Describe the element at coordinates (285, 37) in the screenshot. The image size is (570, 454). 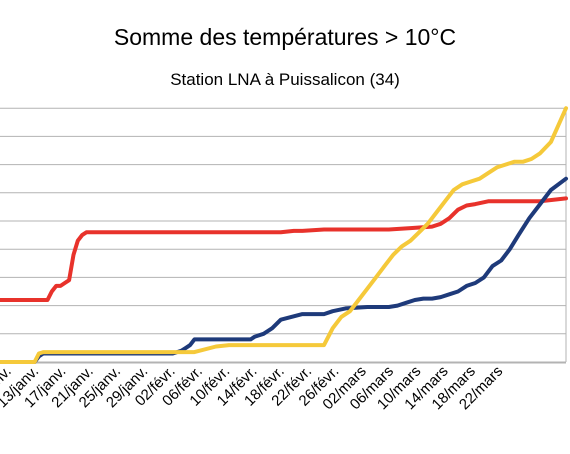
I see `chart-title: Somme des températures > 10°C` at that location.